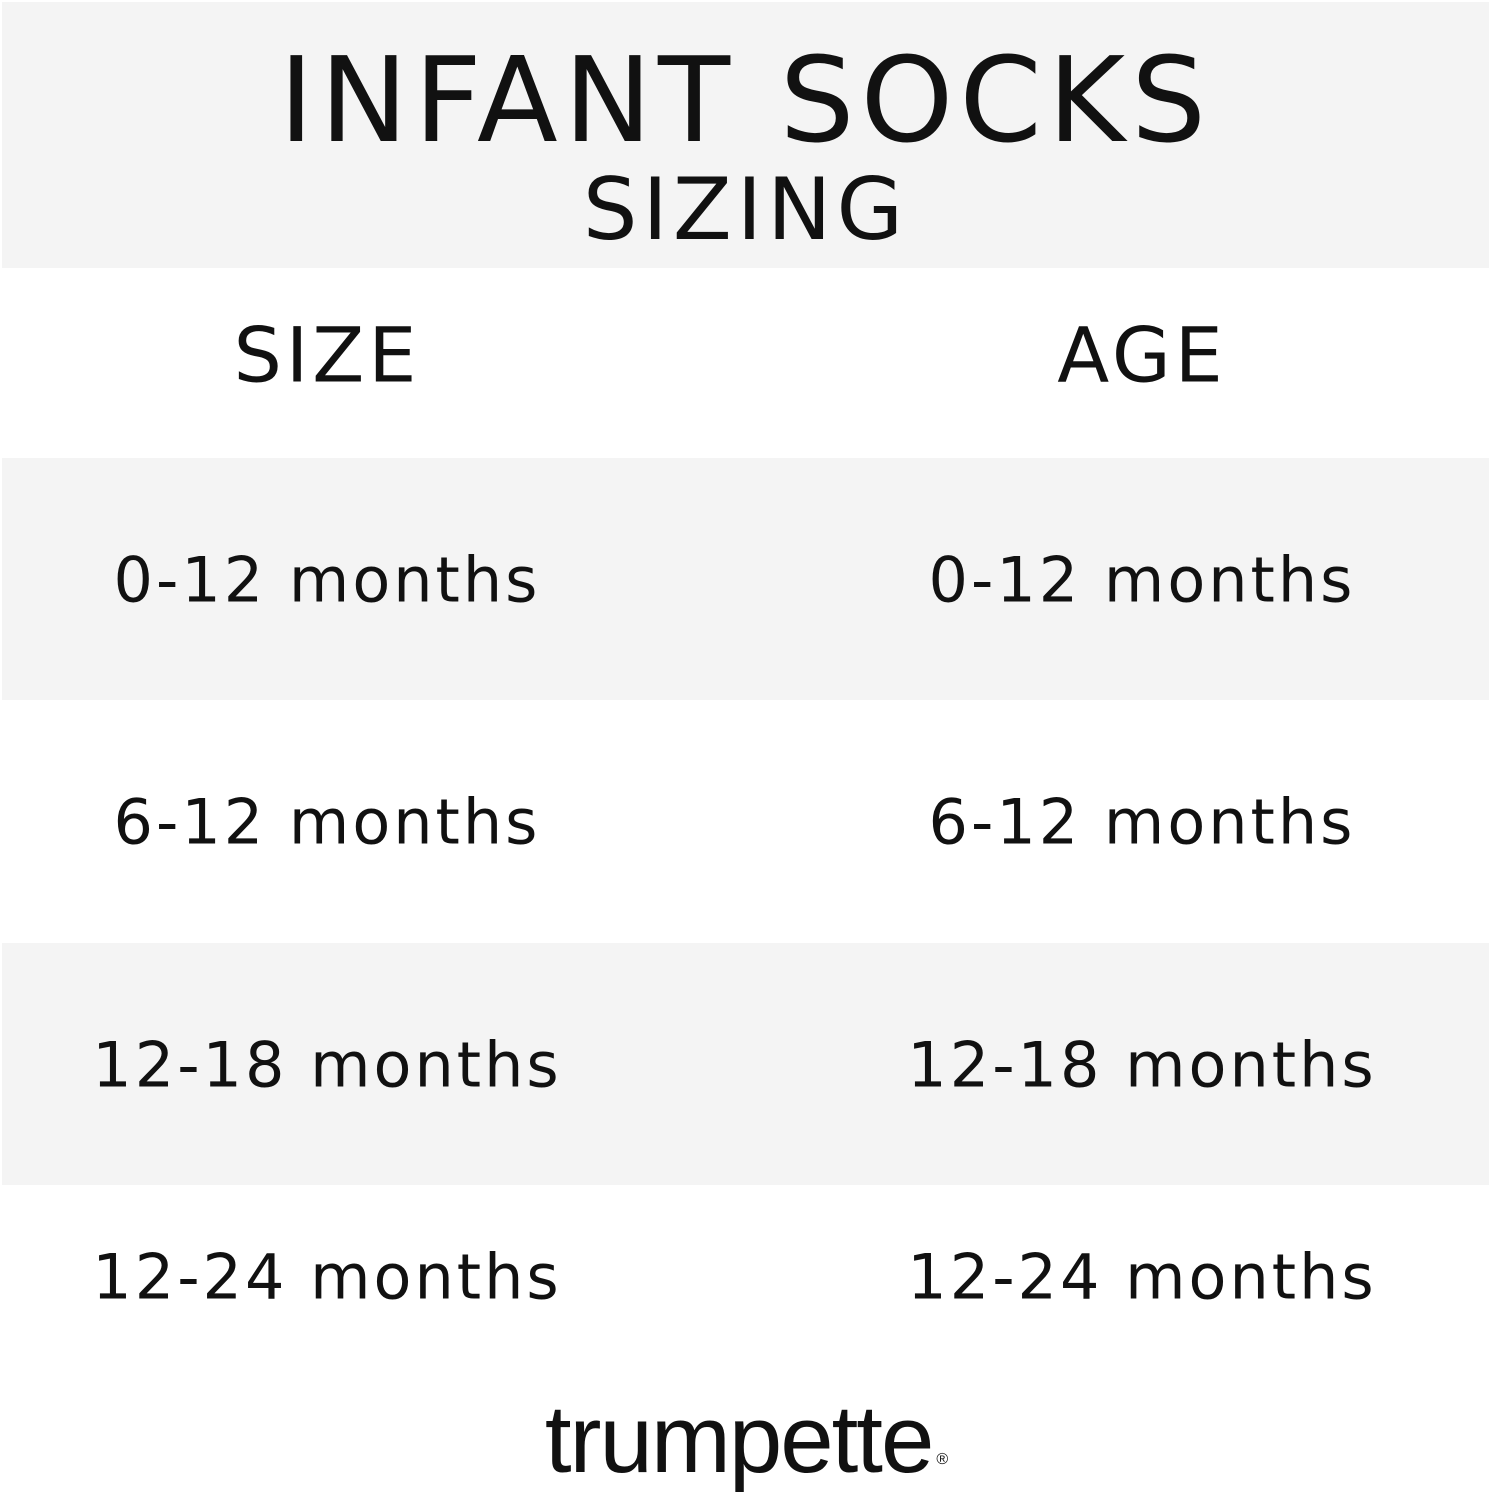 The height and width of the screenshot is (1500, 1491). Describe the element at coordinates (327, 1277) in the screenshot. I see `table-cell-size: 12-24 months` at that location.